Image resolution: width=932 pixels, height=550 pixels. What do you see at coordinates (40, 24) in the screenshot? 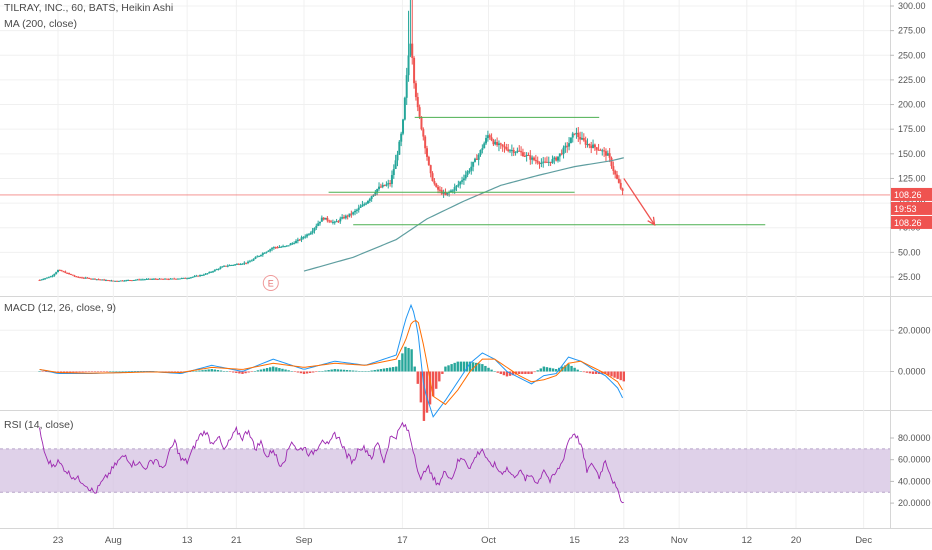
I see `ma-legend: MA (200, close)` at bounding box center [40, 24].